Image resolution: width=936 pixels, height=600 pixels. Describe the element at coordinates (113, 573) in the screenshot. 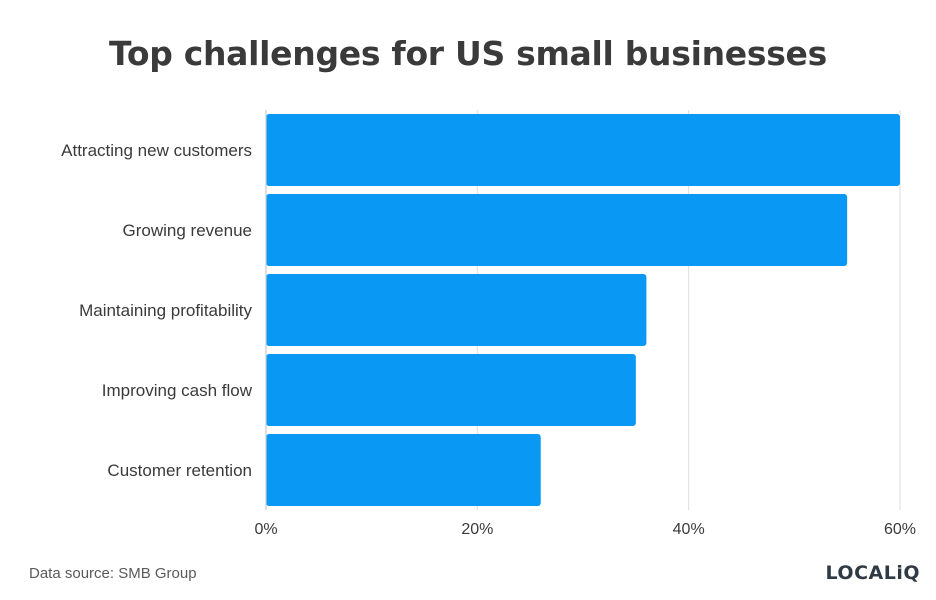

I see `data-source-note: Data source: SMB Group` at that location.